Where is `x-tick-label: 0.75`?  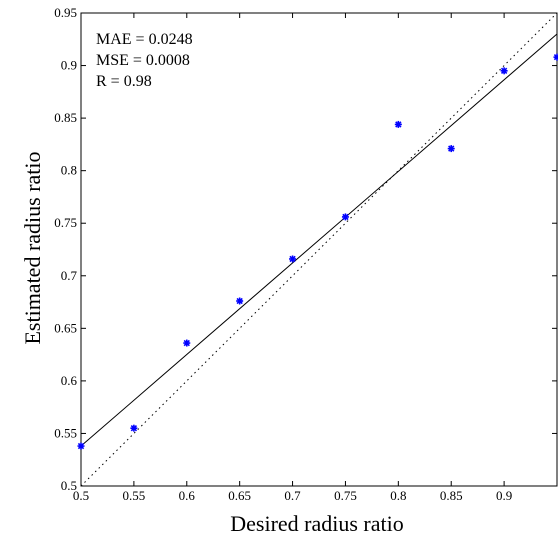 x-tick-label: 0.75 is located at coordinates (345, 495).